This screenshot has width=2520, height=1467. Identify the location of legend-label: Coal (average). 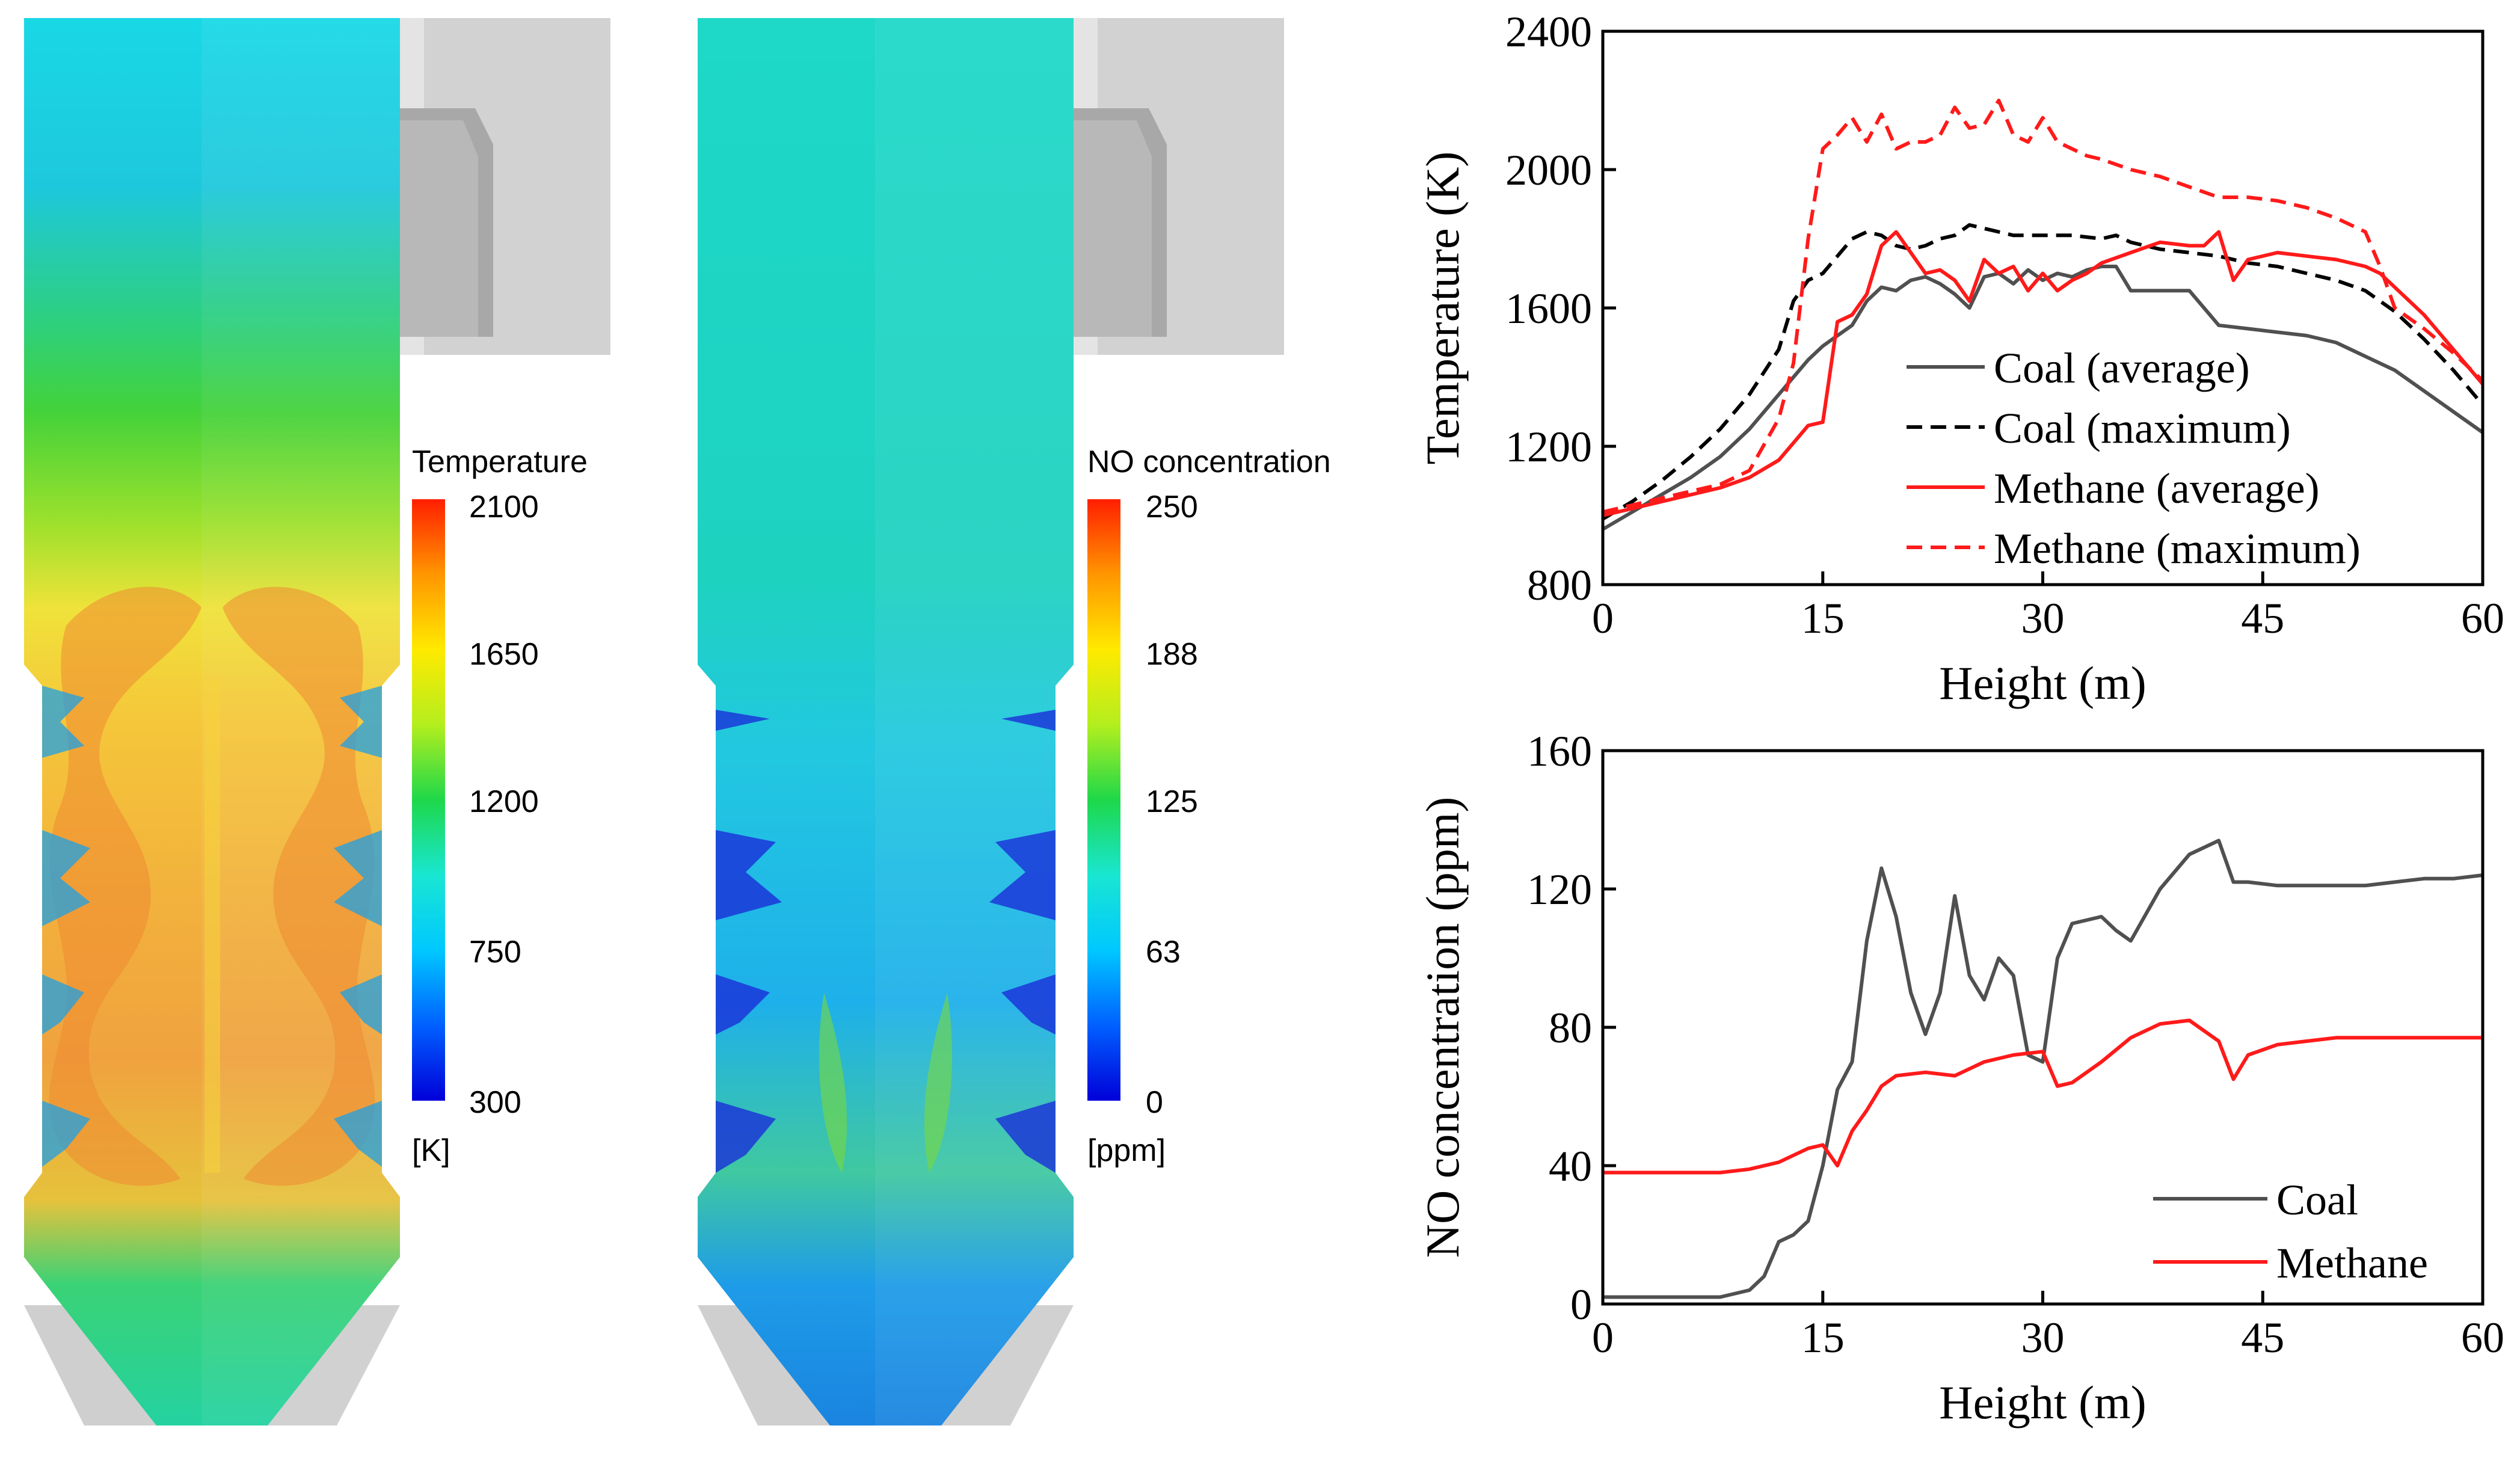
(2122, 368).